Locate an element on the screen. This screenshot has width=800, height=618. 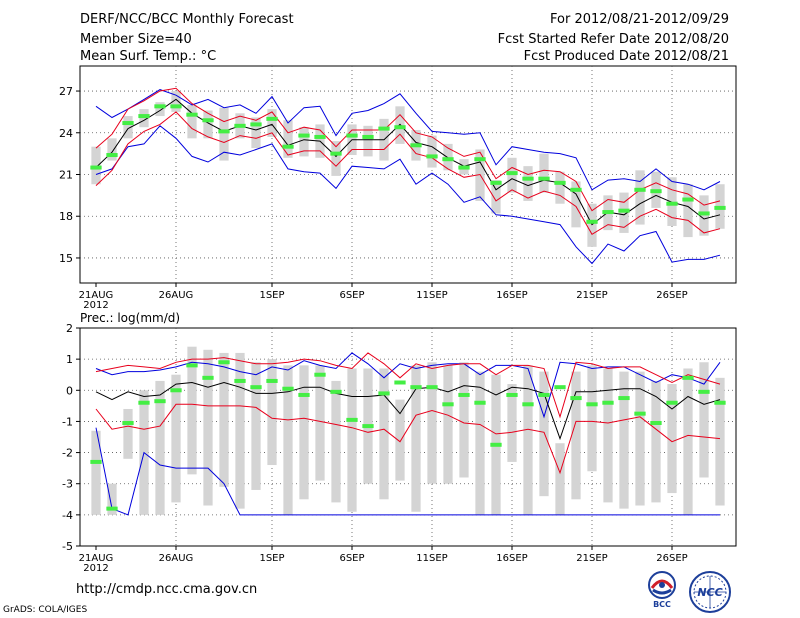
grads-credit: GrADS: COLA/IGES is located at coordinates (45, 610).